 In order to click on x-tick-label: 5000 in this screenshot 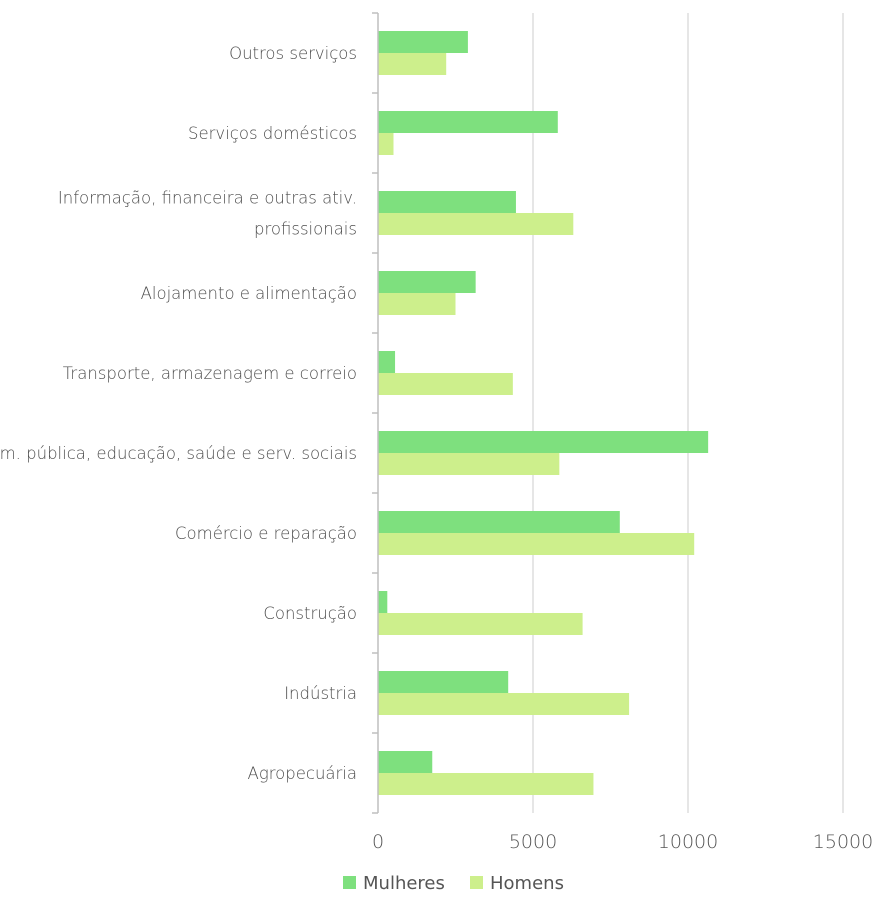, I will do `click(533, 842)`.